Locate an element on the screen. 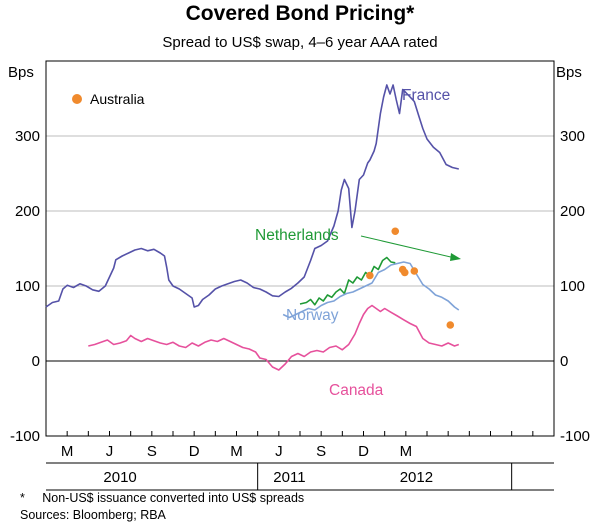  norway-label: Norway is located at coordinates (312, 315).